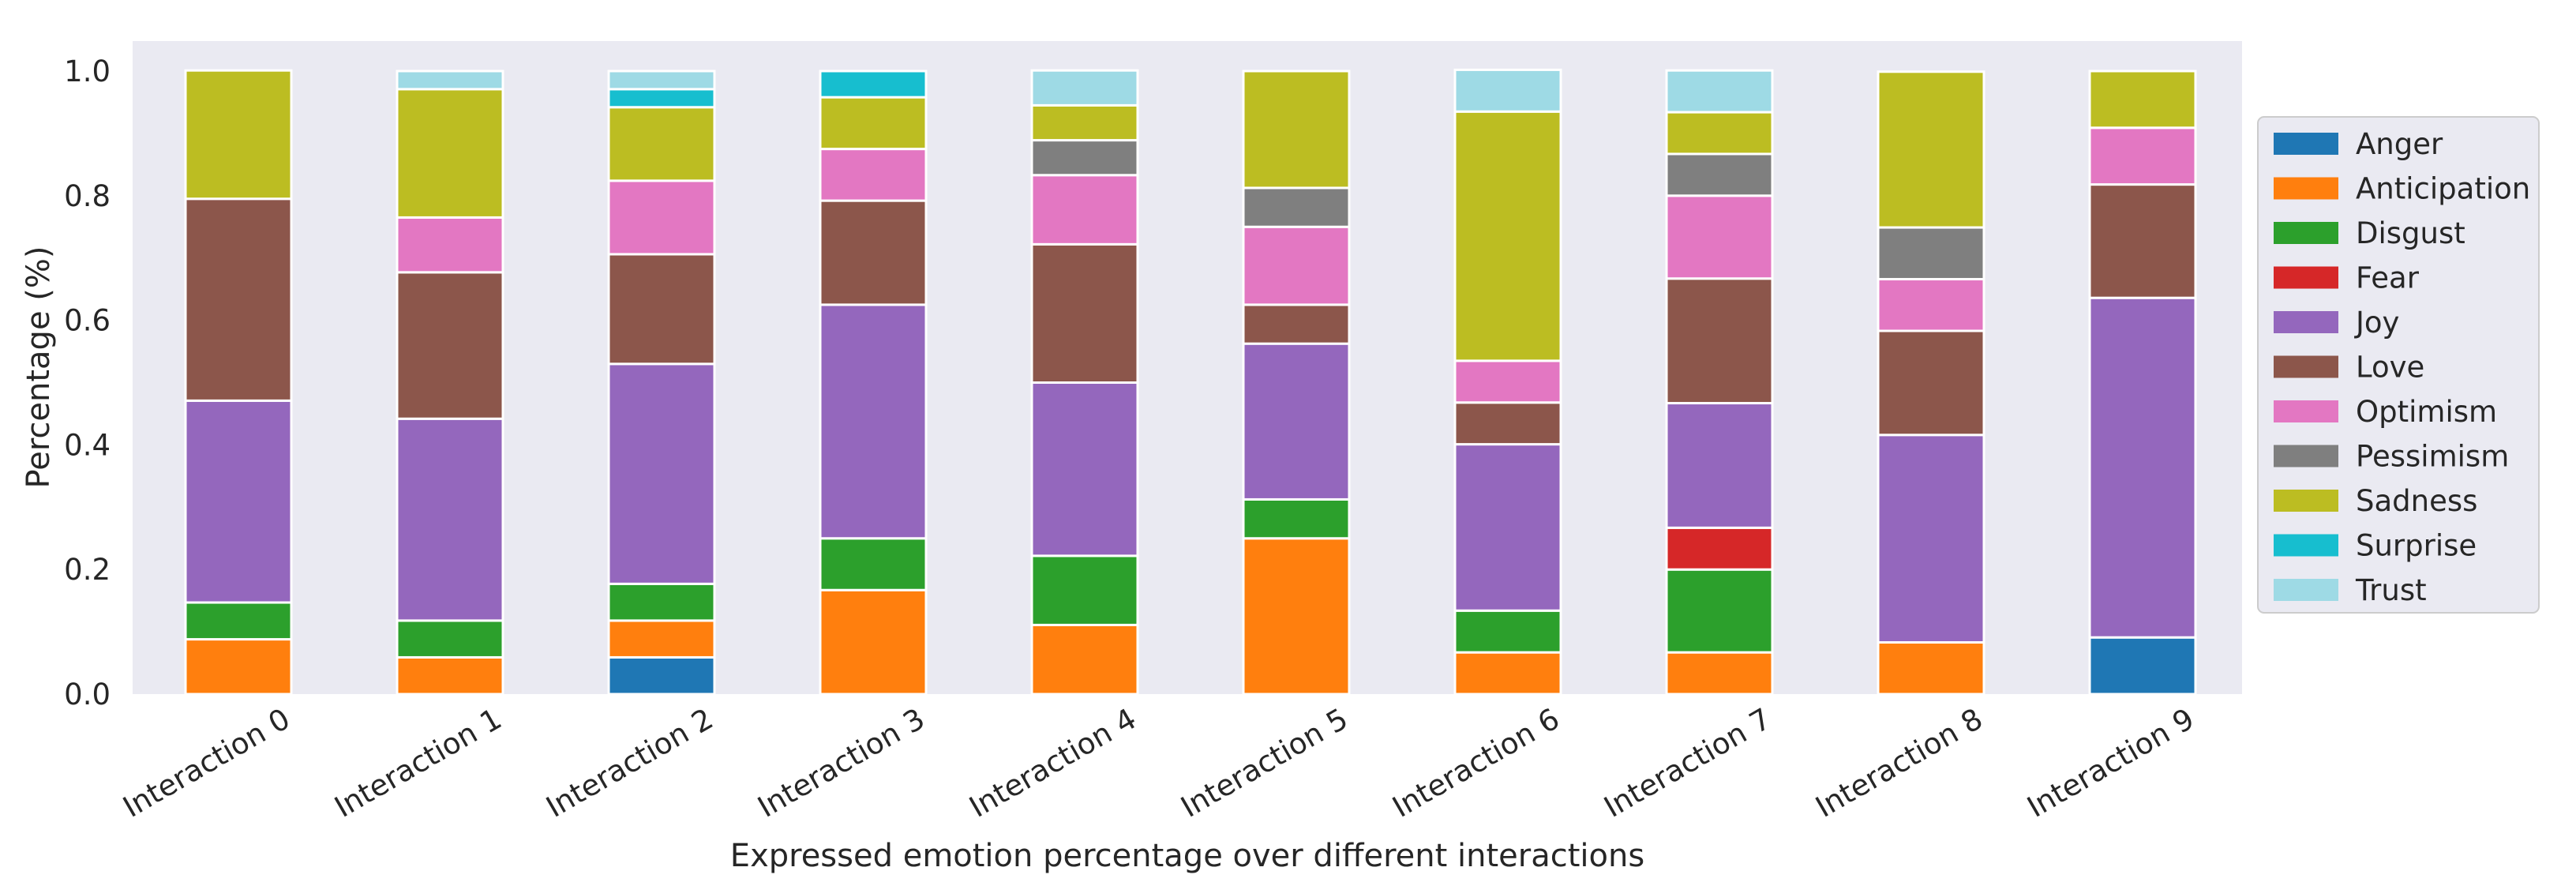 The width and height of the screenshot is (2576, 886). Describe the element at coordinates (419, 763) in the screenshot. I see `x-tick-label: Interaction 1` at that location.